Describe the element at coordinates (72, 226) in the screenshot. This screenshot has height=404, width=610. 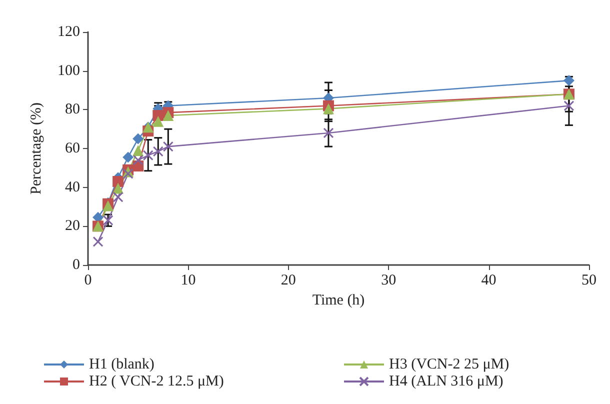
I see `y-tick-label: 20` at that location.